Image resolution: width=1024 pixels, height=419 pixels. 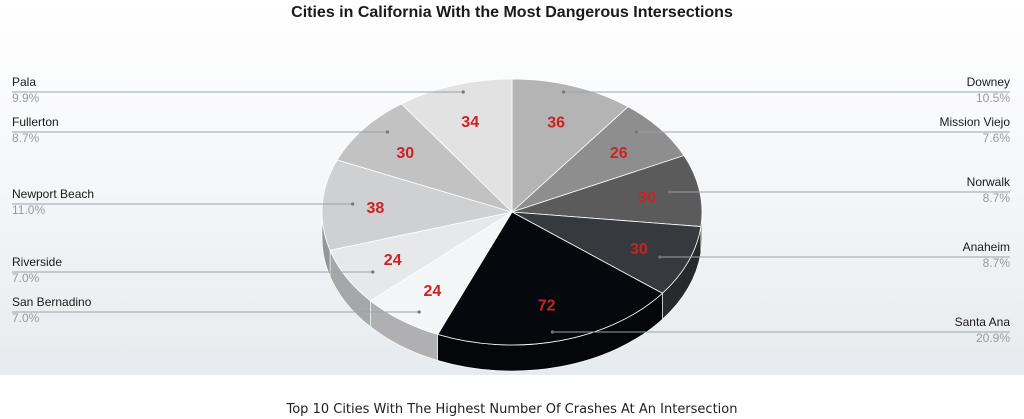 I want to click on pie-slice-norwalk, so click(x=607, y=191).